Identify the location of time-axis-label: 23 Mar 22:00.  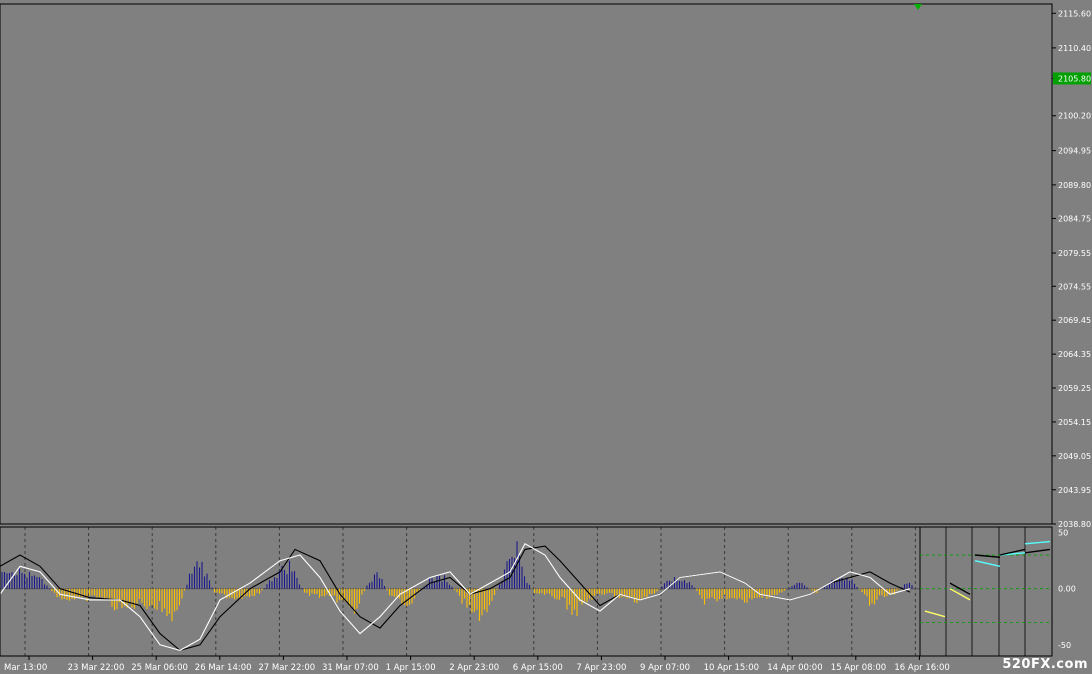
(96, 668).